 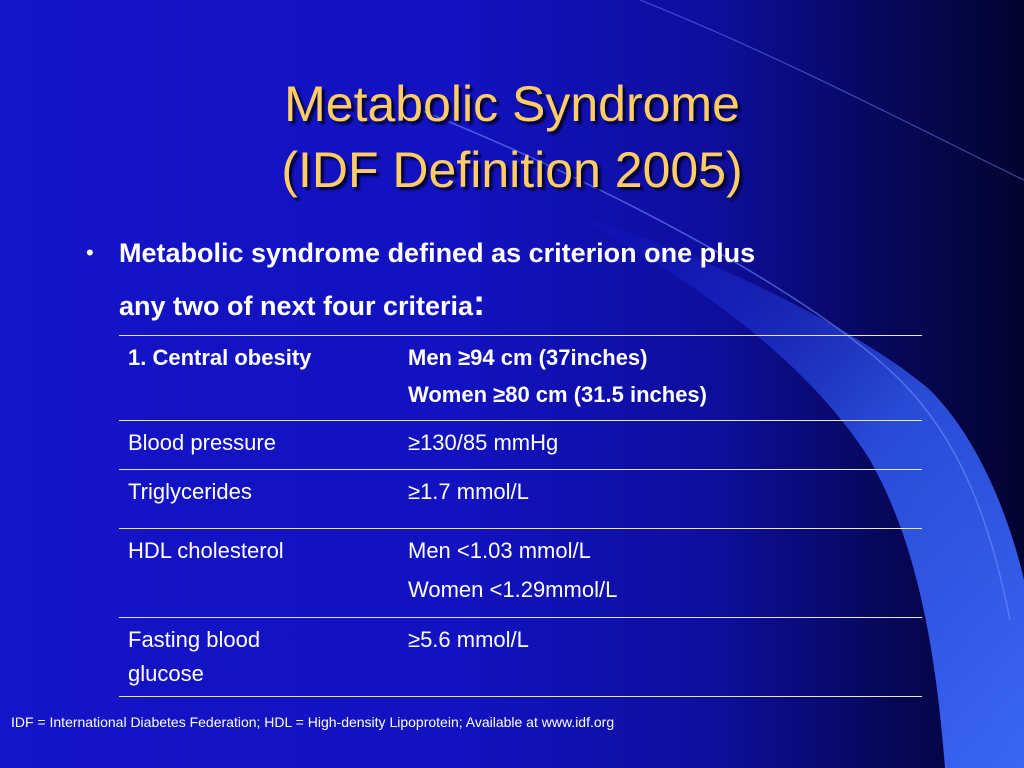 What do you see at coordinates (483, 442) in the screenshot?
I see `value-line: ≥130/85 mmHg` at bounding box center [483, 442].